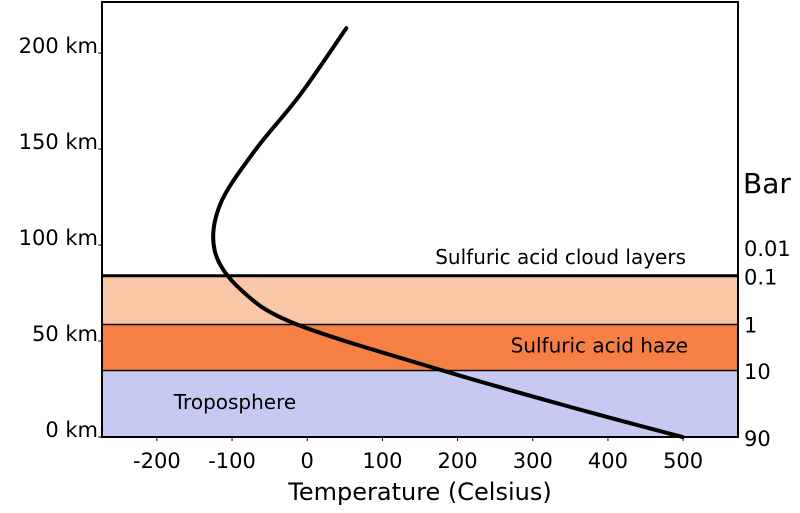 This screenshot has width=800, height=513. Describe the element at coordinates (232, 461) in the screenshot. I see `x-tick-label: -100` at that location.